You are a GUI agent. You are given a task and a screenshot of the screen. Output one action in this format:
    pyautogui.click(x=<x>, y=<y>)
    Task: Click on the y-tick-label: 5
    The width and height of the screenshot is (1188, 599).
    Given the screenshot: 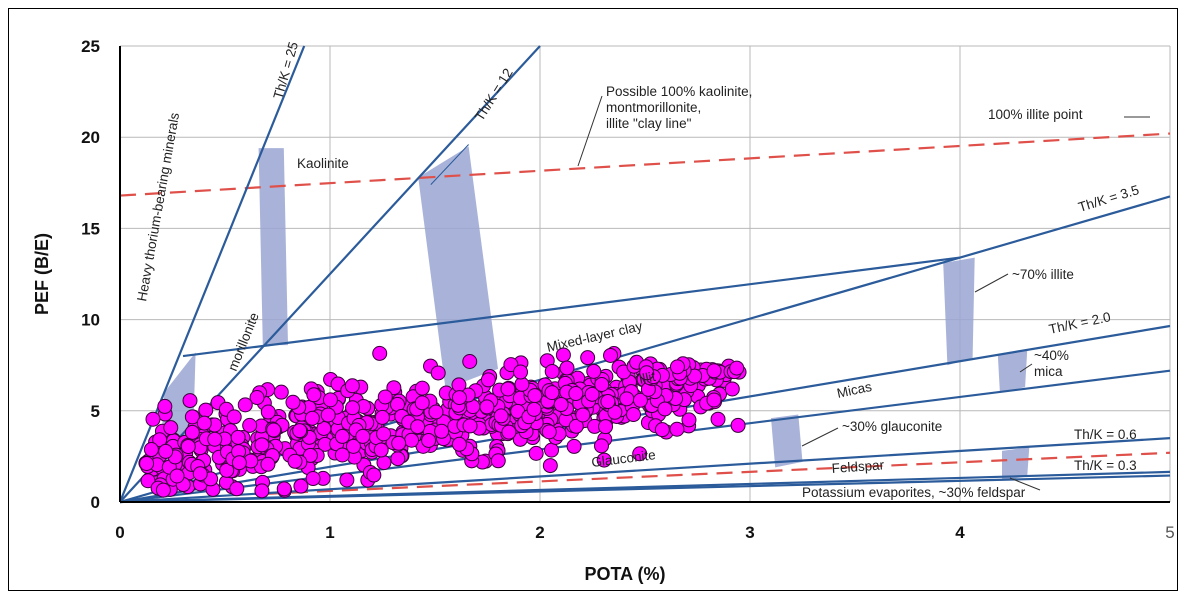 What is the action you would take?
    pyautogui.click(x=95, y=411)
    